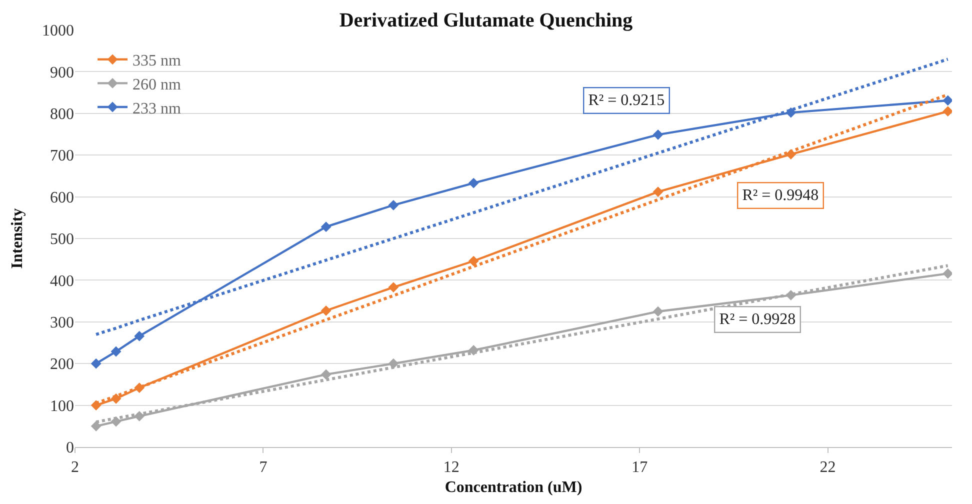  What do you see at coordinates (75, 467) in the screenshot?
I see `x-tick-label: 2` at bounding box center [75, 467].